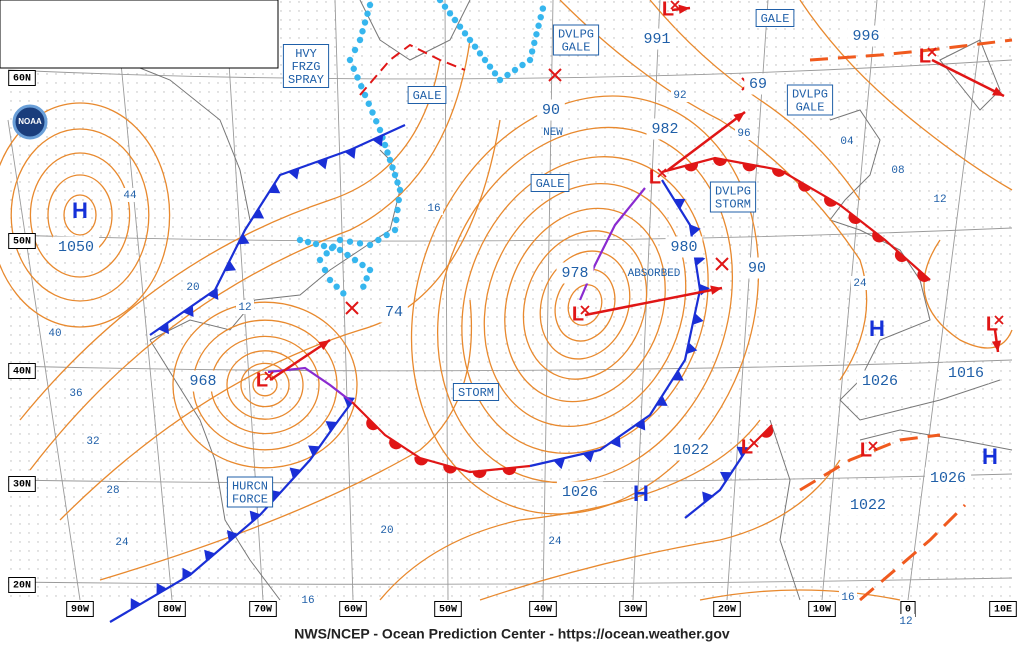 This screenshot has height=652, width=1024. What do you see at coordinates (743, 134) in the screenshot?
I see `isobar-label: 96` at bounding box center [743, 134].